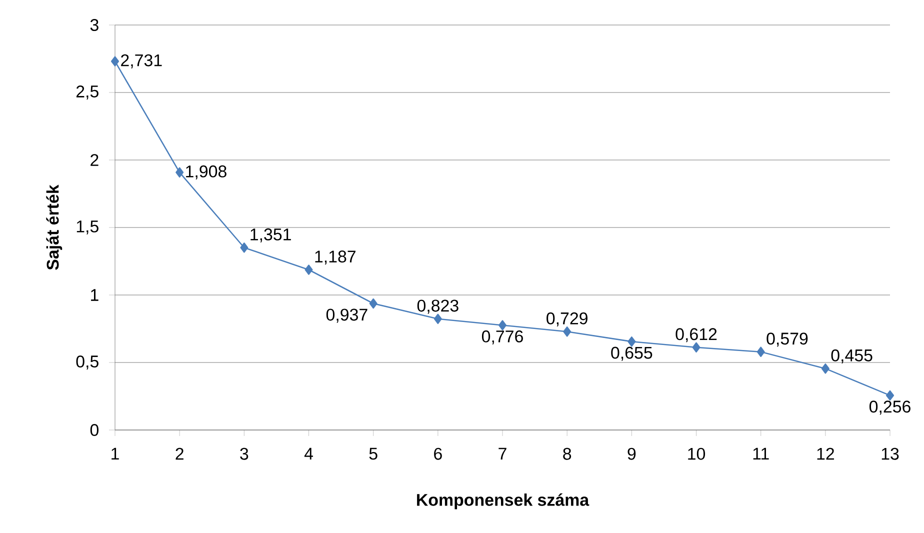  What do you see at coordinates (94, 295) in the screenshot?
I see `y-tick-label: 1` at bounding box center [94, 295].